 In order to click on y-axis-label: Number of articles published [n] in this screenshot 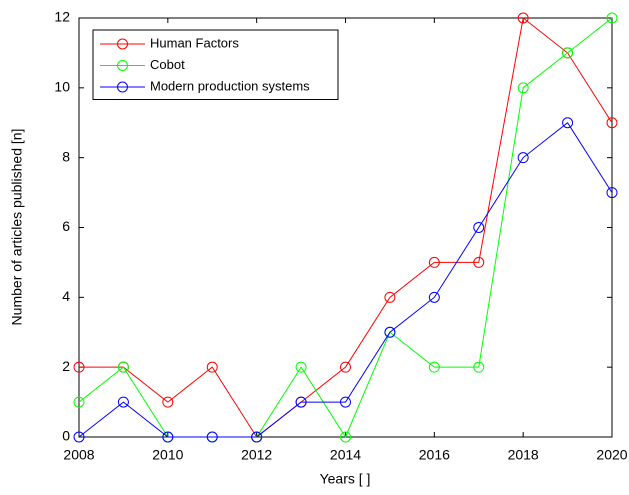, I will do `click(17, 227)`.